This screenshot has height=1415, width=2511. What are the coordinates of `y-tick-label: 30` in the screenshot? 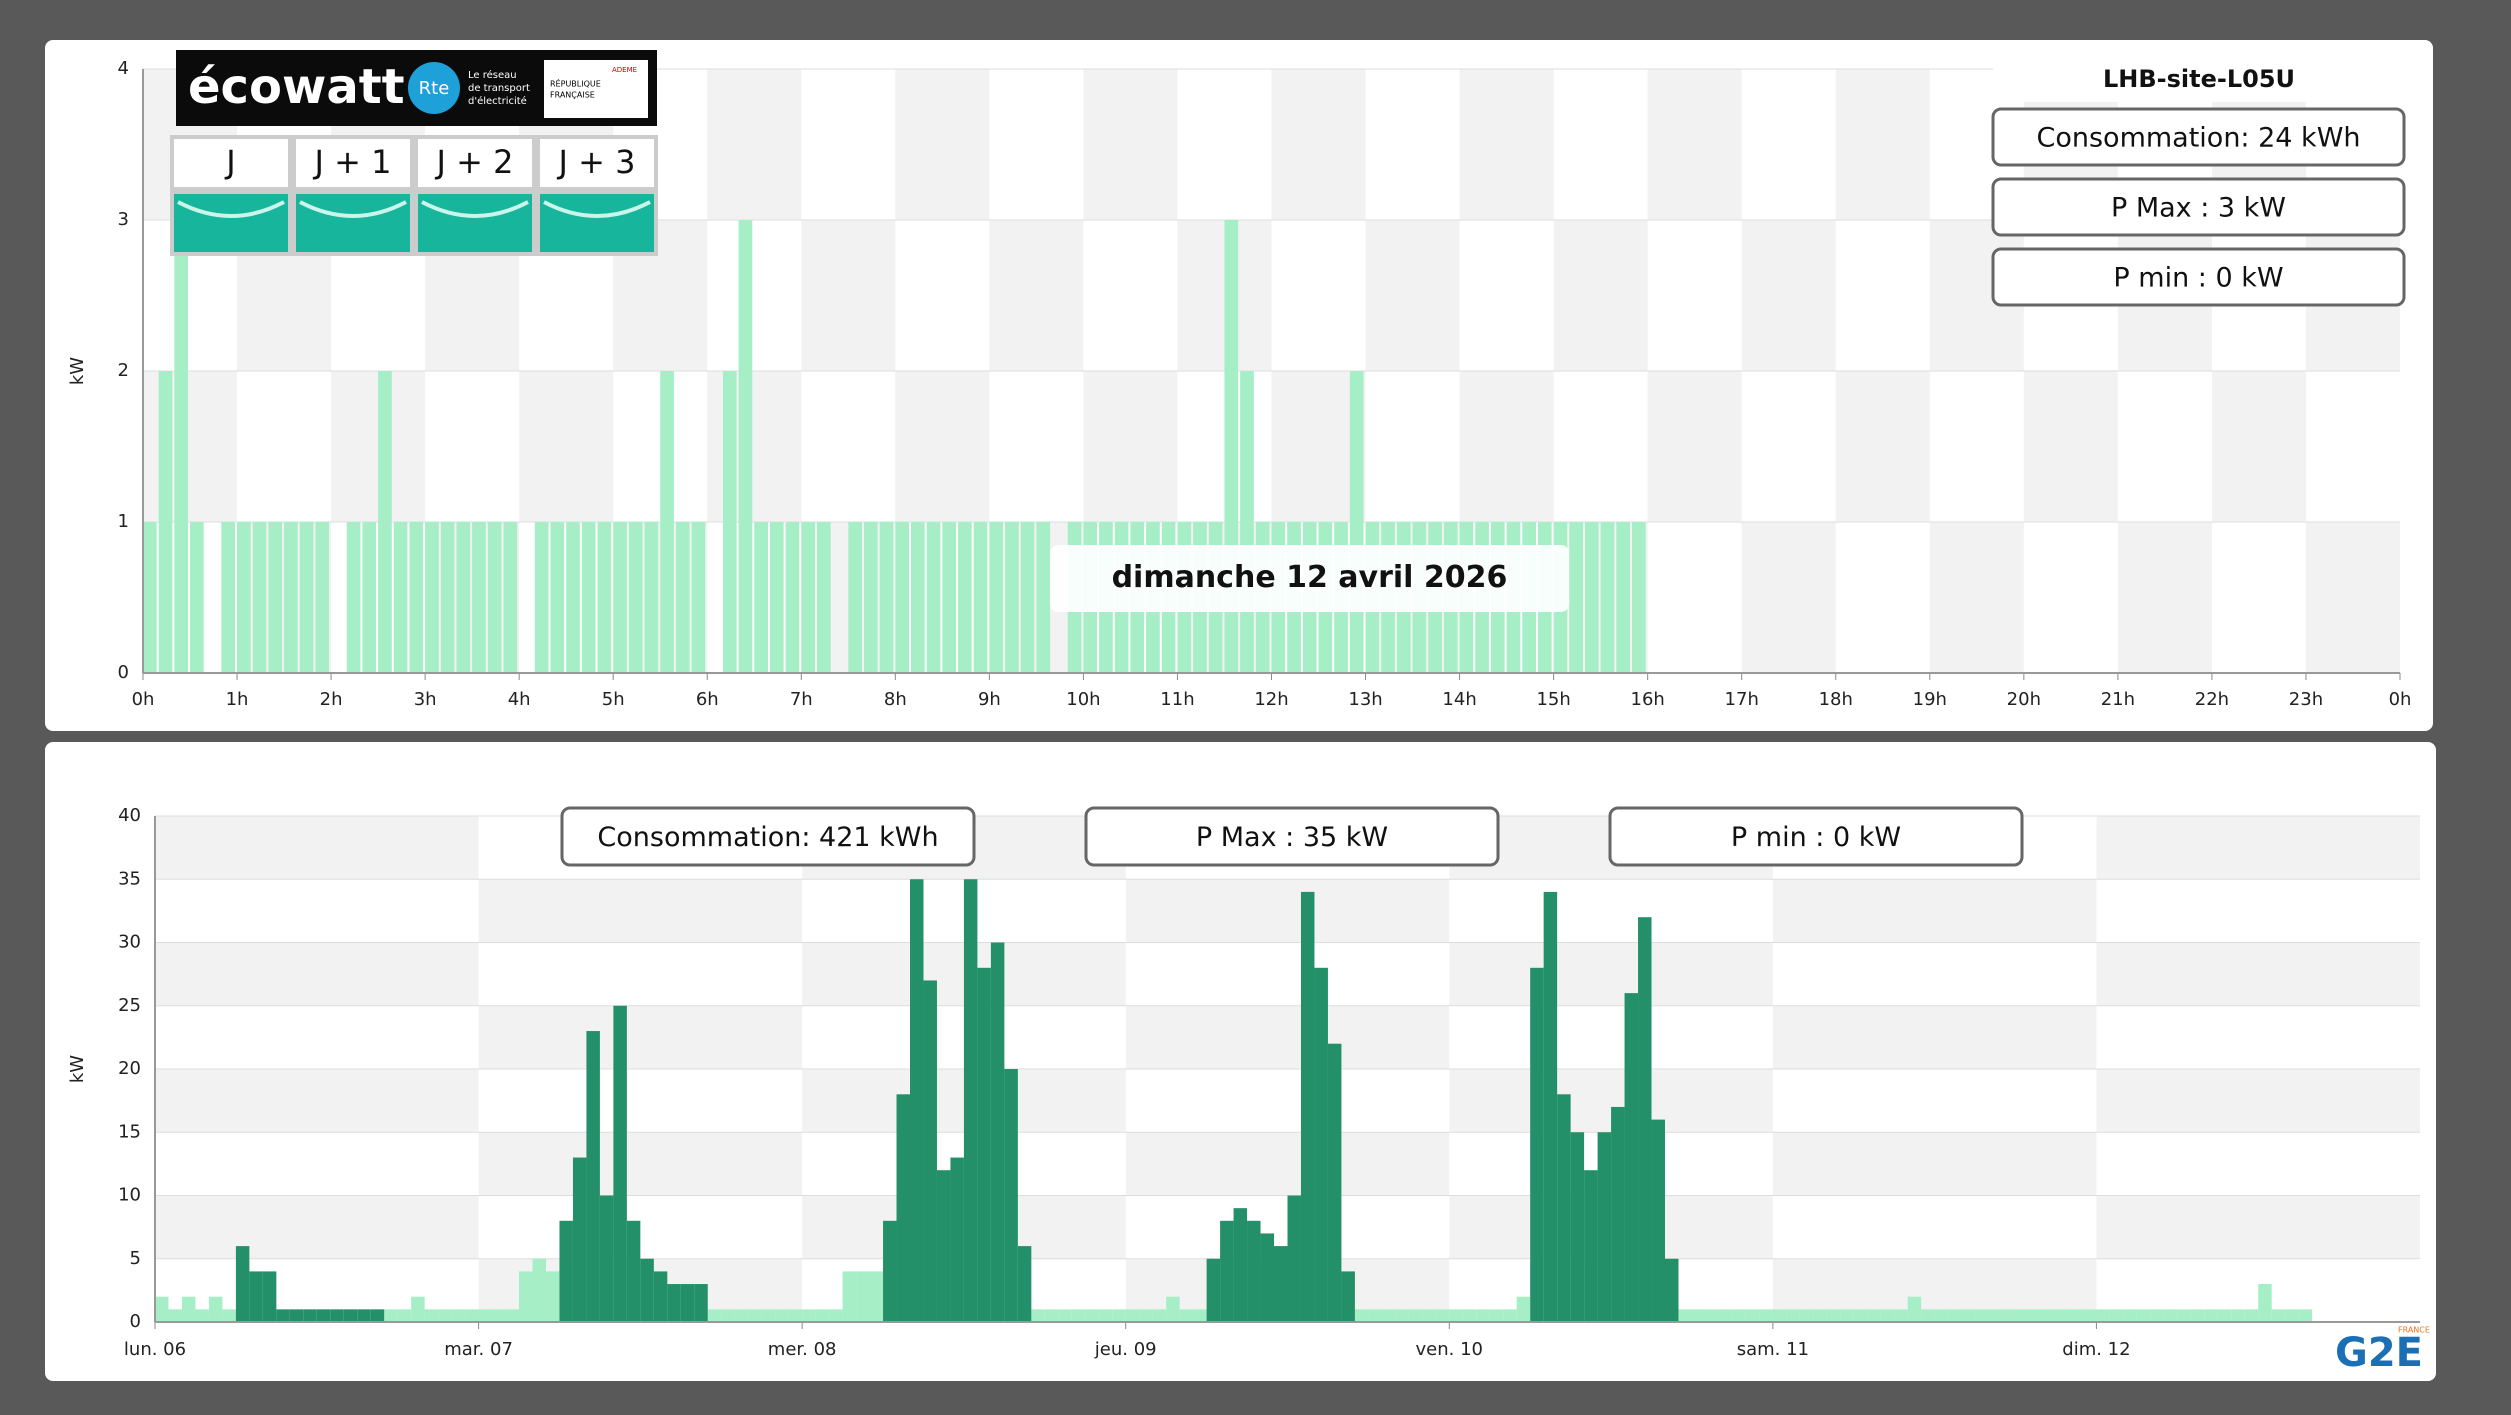 It's located at (129, 942).